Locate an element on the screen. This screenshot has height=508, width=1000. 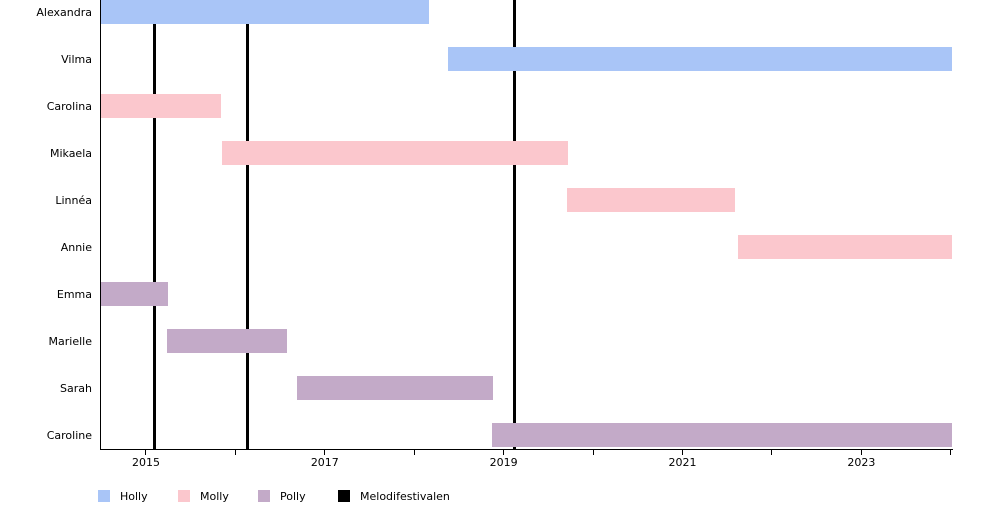
x-tick-2017 is located at coordinates (325, 452).